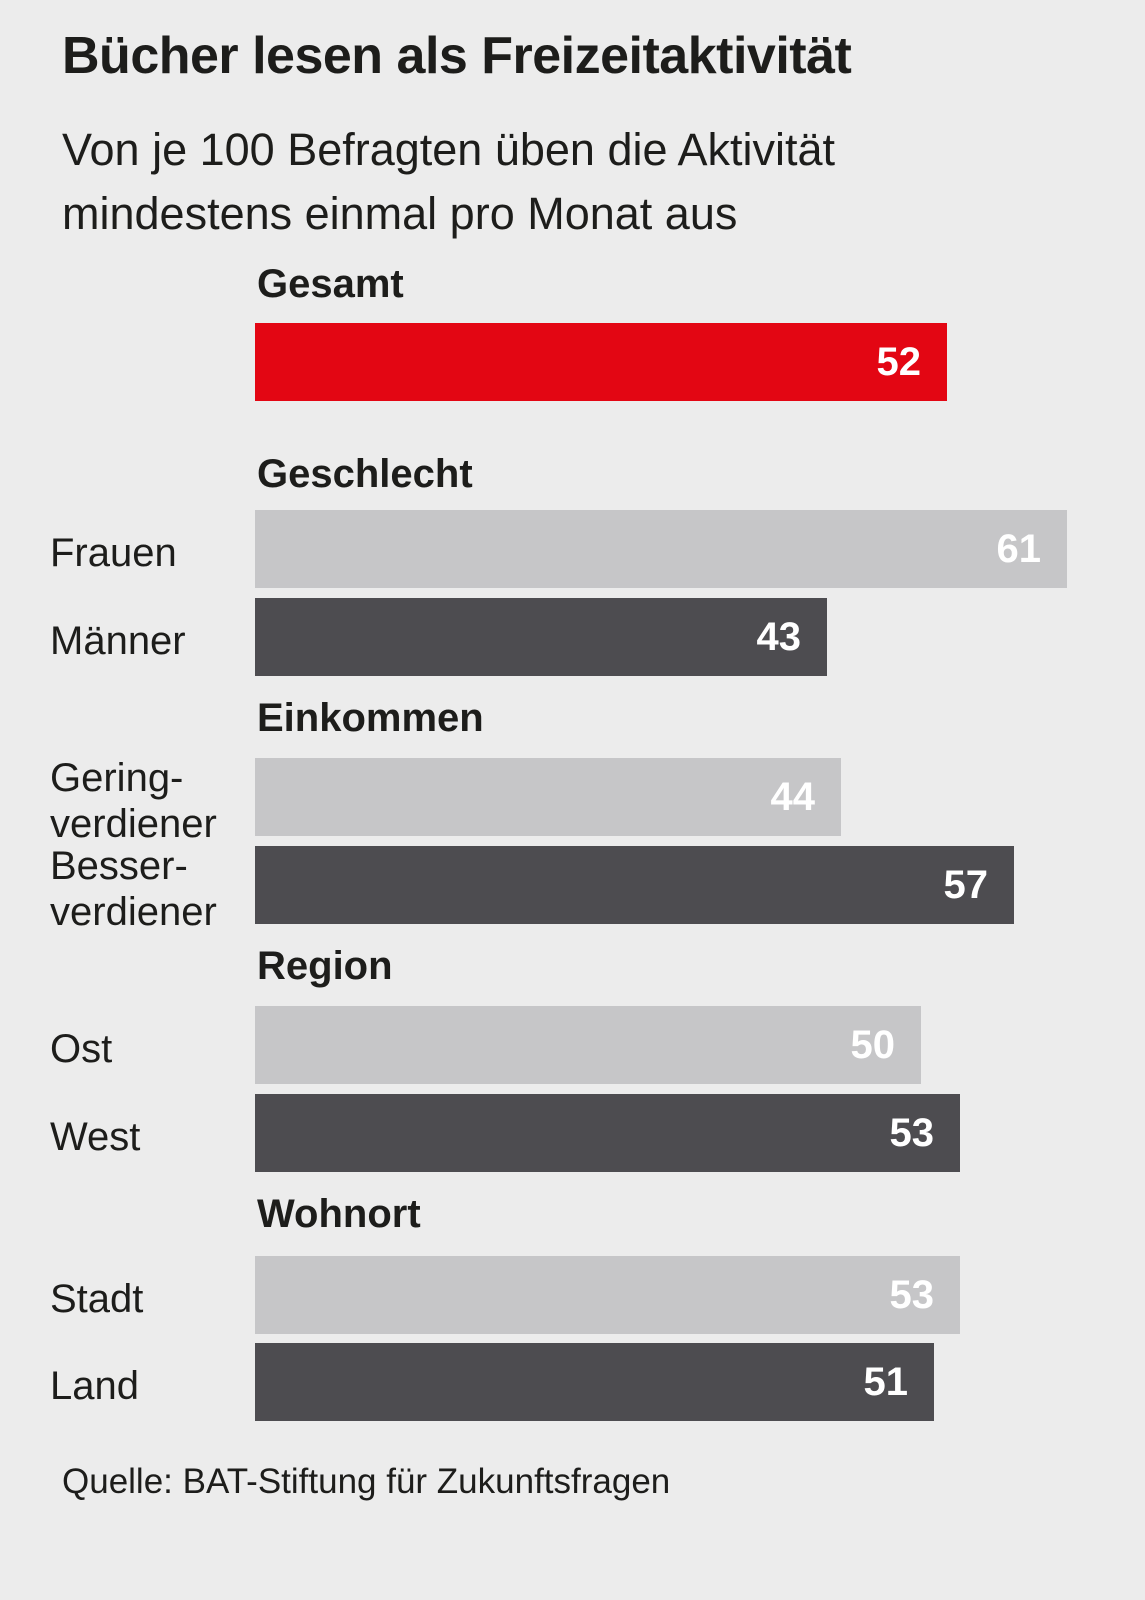 This screenshot has height=1600, width=1145. What do you see at coordinates (400, 213) in the screenshot?
I see `subtitle-line: mindestens einmal pro Monat aus` at bounding box center [400, 213].